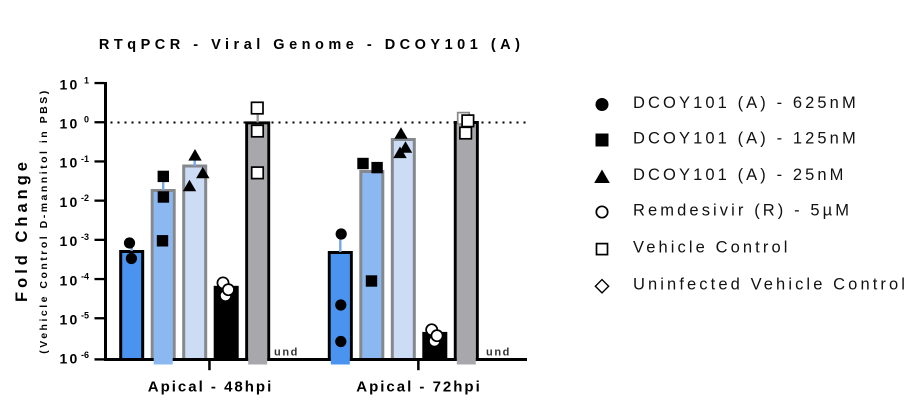 Image resolution: width=913 pixels, height=409 pixels. I want to click on svg-text: Apical - 72hpi, so click(419, 387).